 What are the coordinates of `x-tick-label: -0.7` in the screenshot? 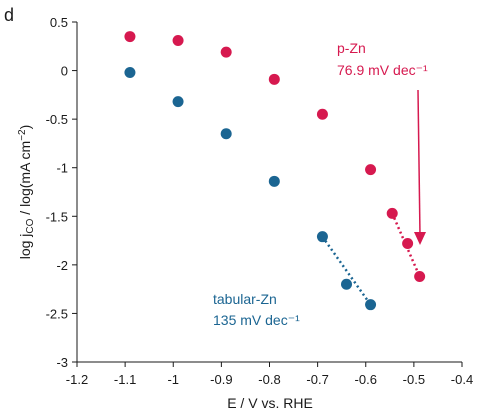 It's located at (317, 379).